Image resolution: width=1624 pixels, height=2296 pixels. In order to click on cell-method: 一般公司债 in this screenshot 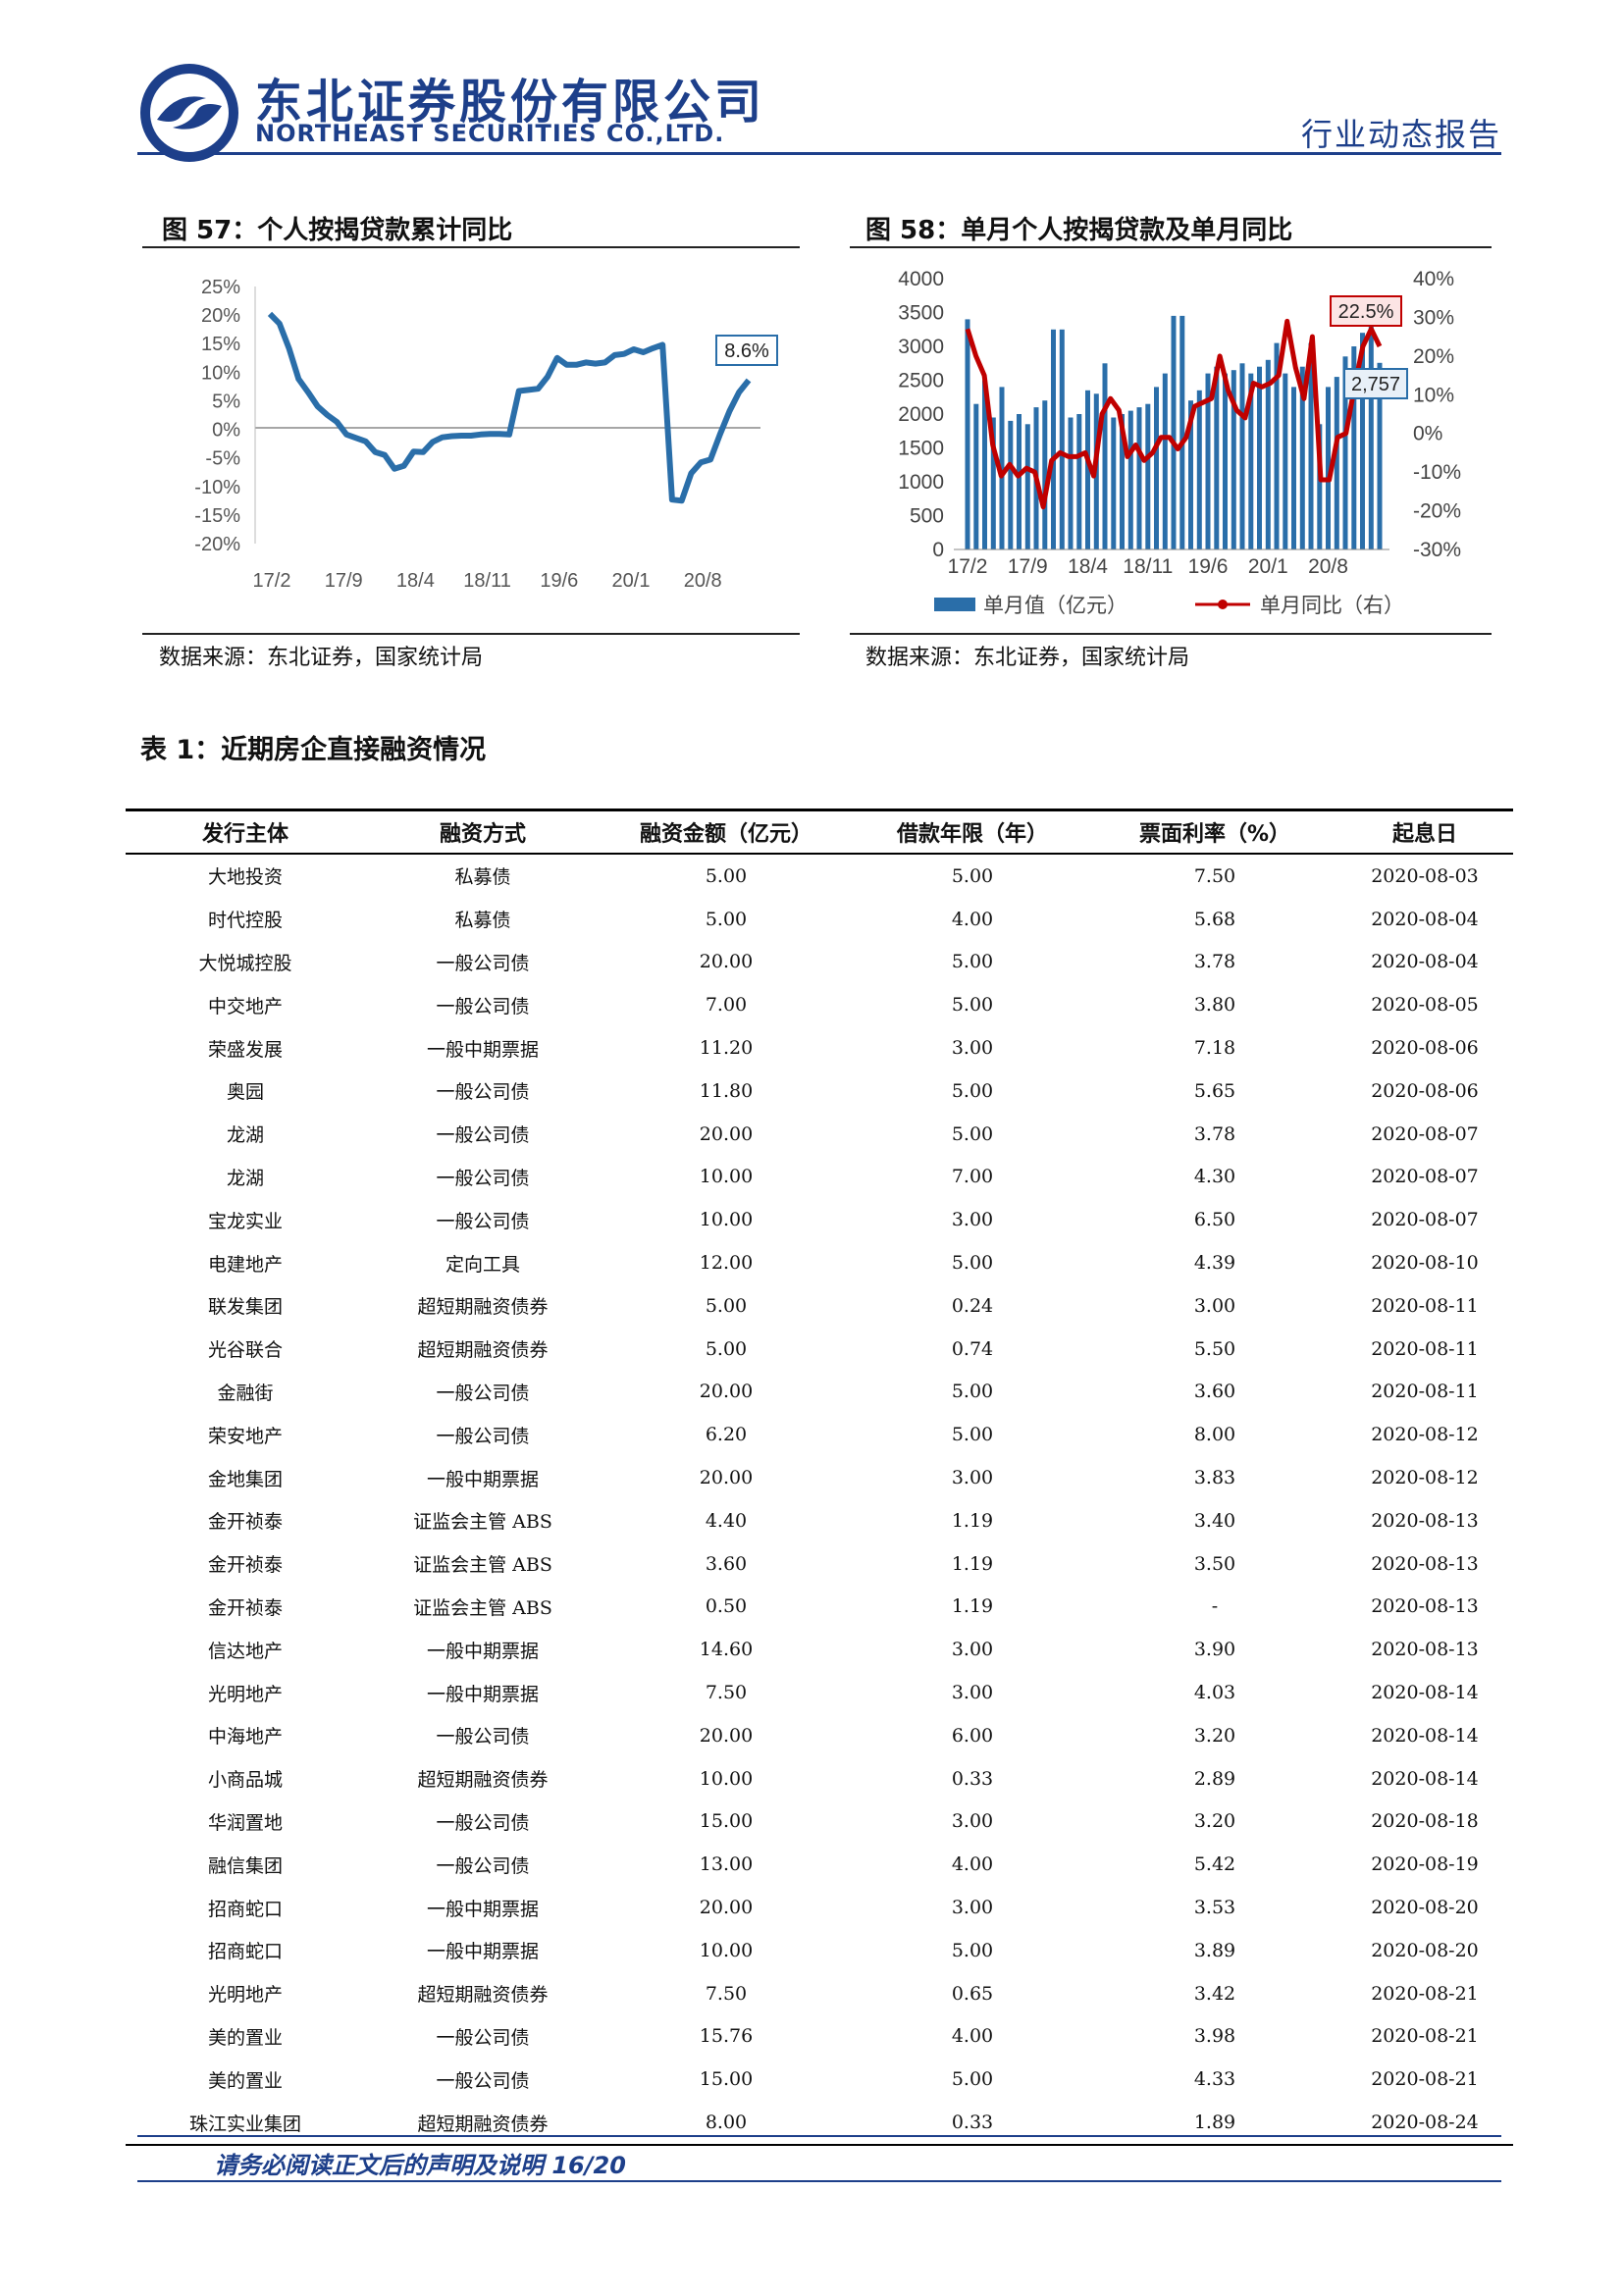, I will do `click(483, 1135)`.